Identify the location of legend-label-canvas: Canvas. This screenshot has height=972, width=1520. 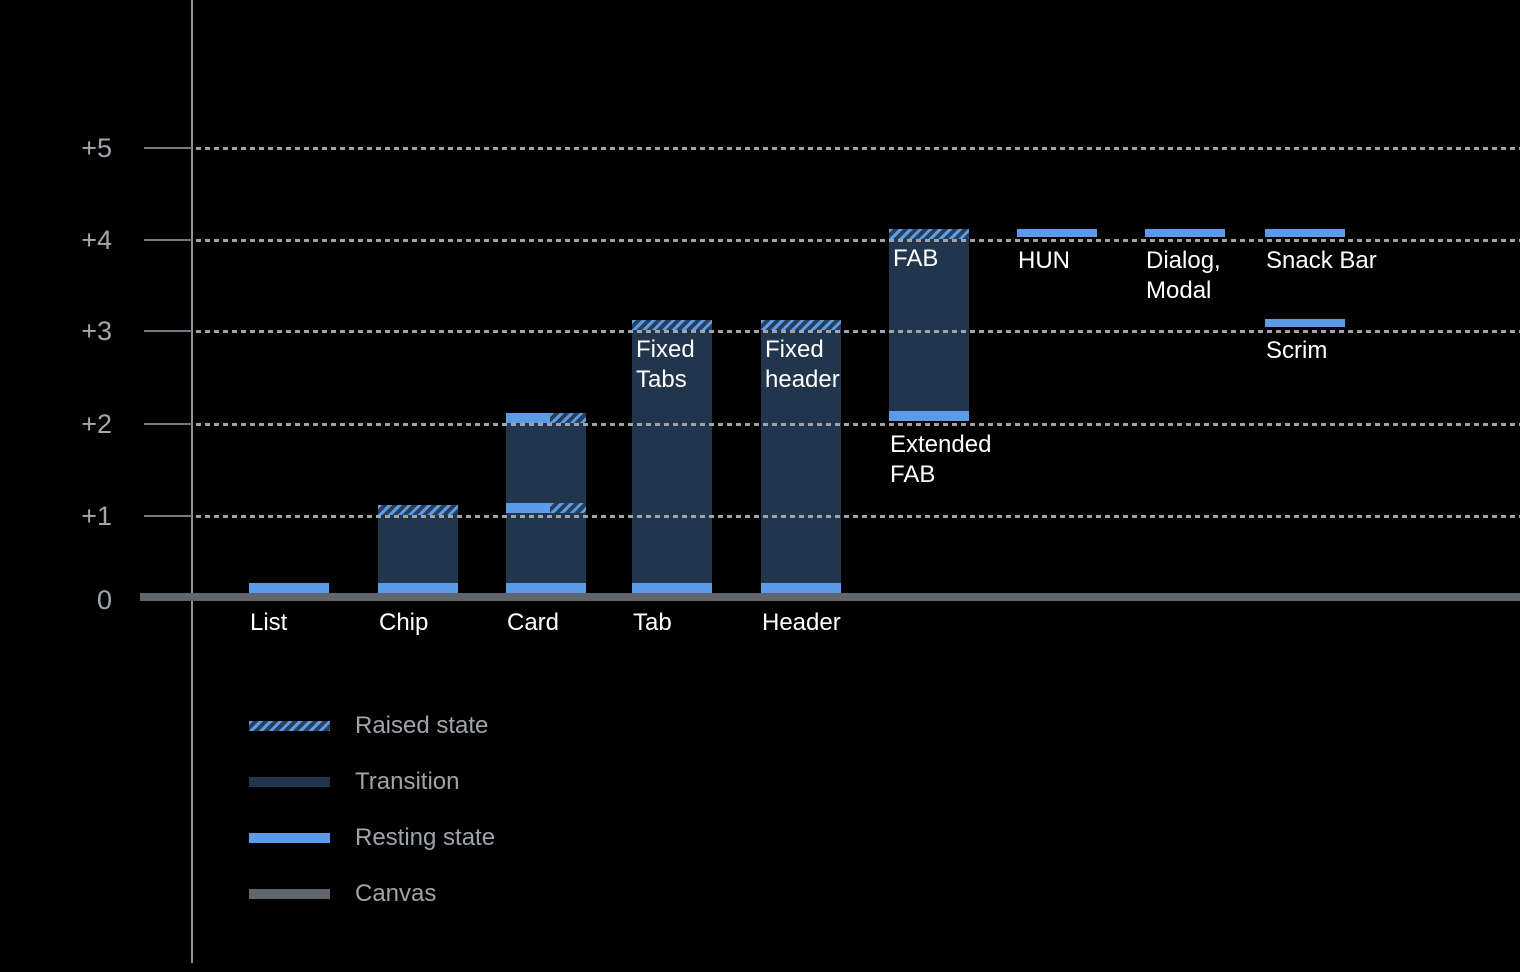
(396, 893).